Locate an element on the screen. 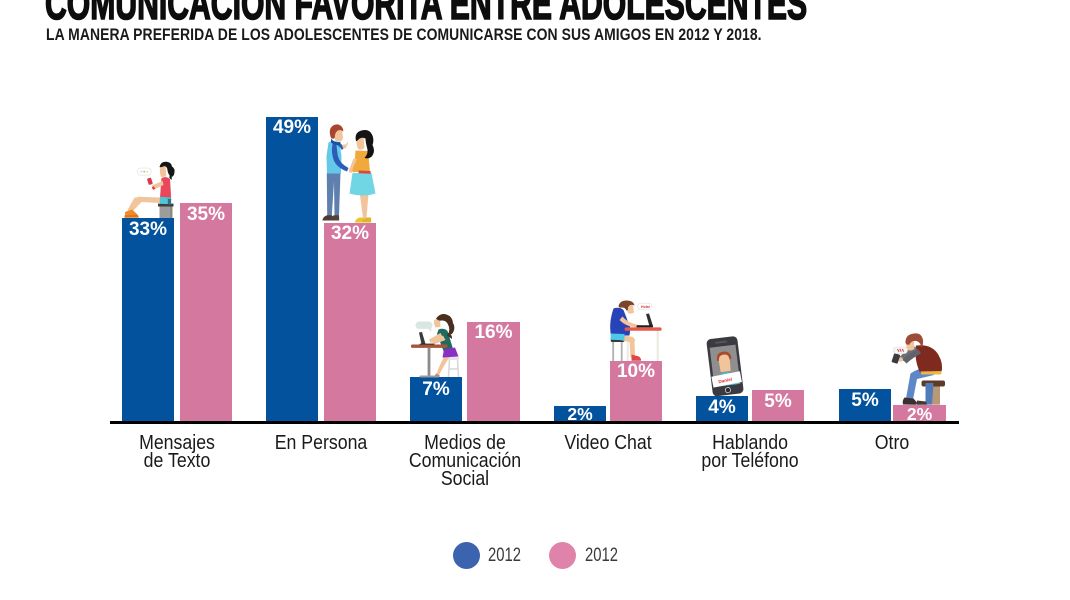 This screenshot has width=1070, height=600. svg-text: Daniel is located at coordinates (725, 381).